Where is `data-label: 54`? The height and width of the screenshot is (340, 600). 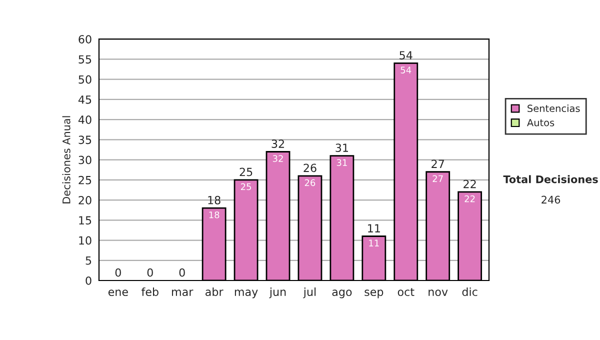 data-label: 54 is located at coordinates (406, 70).